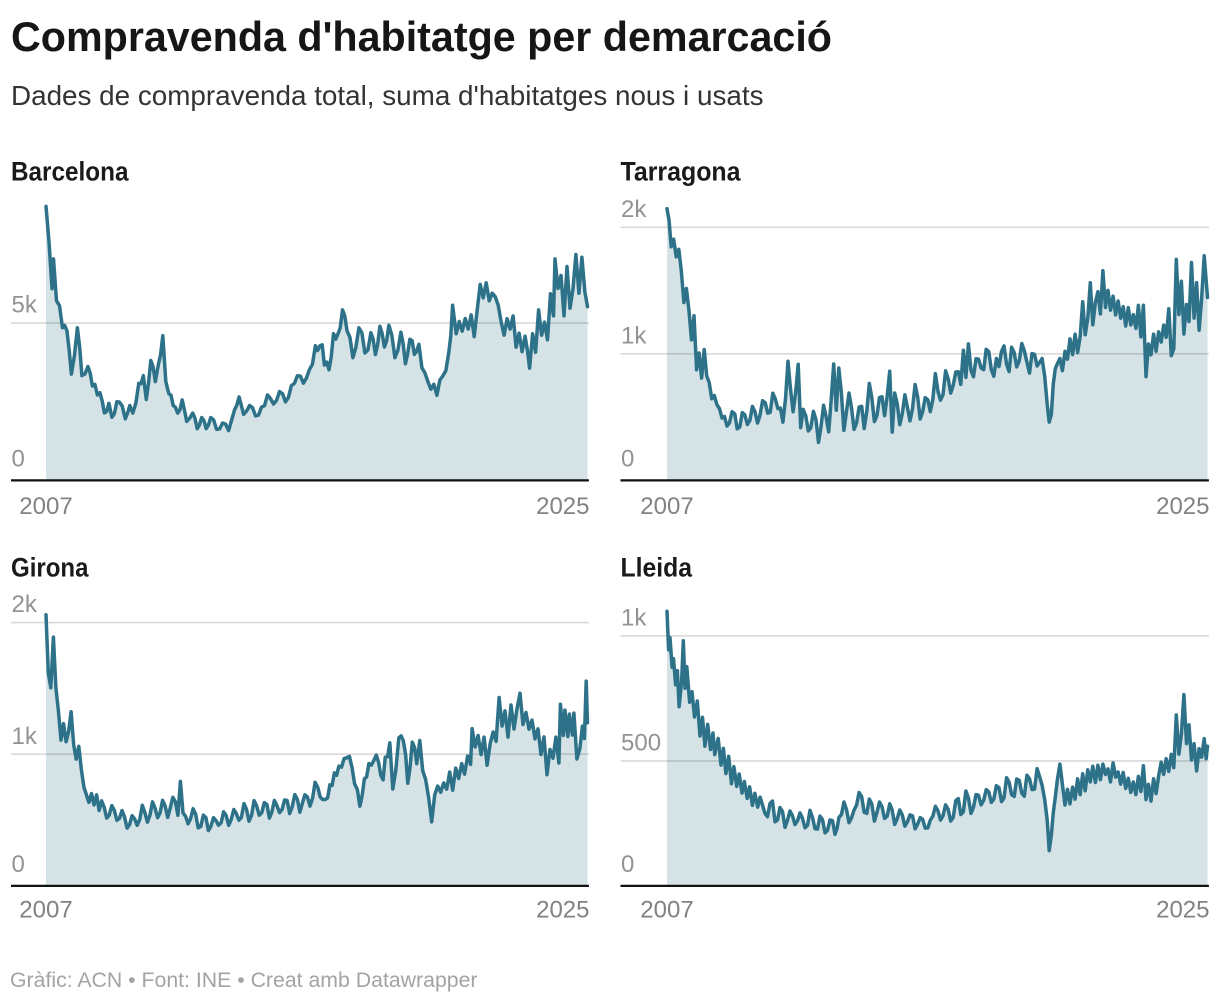  I want to click on svg-text: Tarragona, so click(681, 171).